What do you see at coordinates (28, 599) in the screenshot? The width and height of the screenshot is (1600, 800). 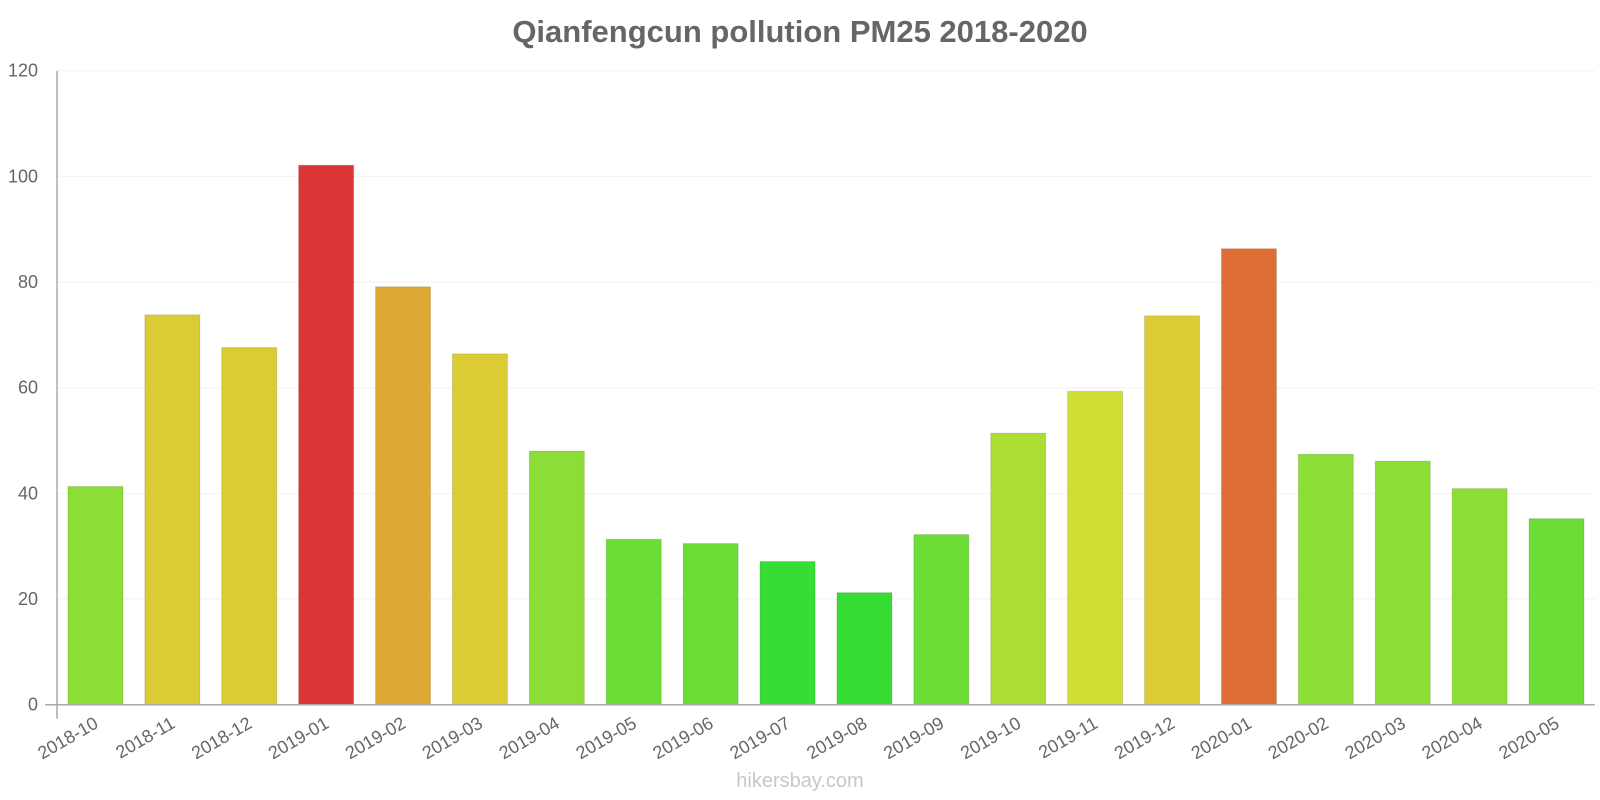 I see `y-tick-label: 20` at bounding box center [28, 599].